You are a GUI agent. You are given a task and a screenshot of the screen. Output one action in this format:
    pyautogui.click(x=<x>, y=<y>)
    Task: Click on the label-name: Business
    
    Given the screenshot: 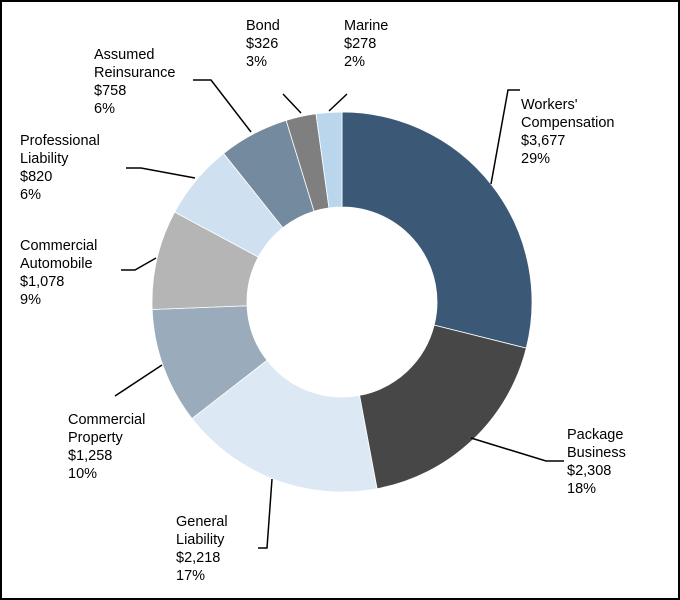 What is the action you would take?
    pyautogui.click(x=596, y=453)
    